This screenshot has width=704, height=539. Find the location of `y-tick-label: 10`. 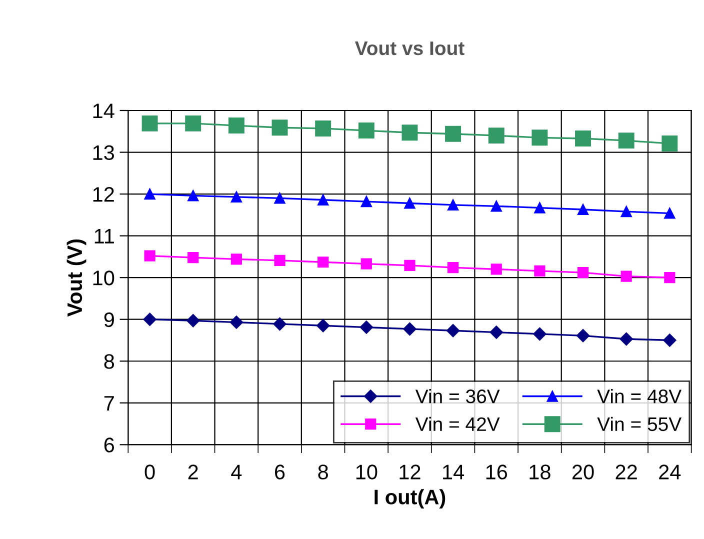

y-tick-label: 10 is located at coordinates (103, 278).